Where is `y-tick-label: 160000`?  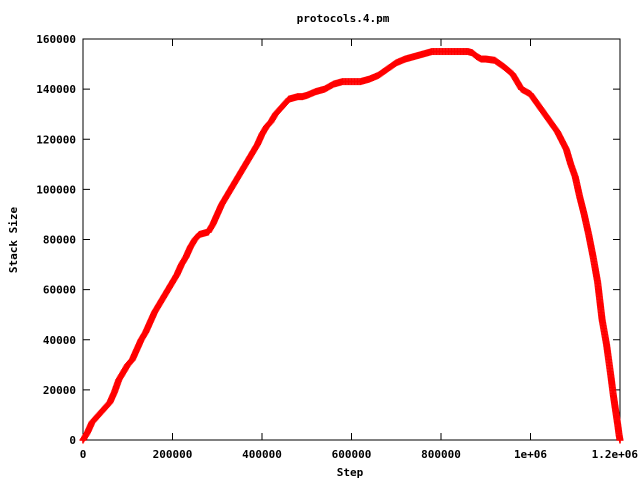 y-tick-label: 160000 is located at coordinates (56, 39).